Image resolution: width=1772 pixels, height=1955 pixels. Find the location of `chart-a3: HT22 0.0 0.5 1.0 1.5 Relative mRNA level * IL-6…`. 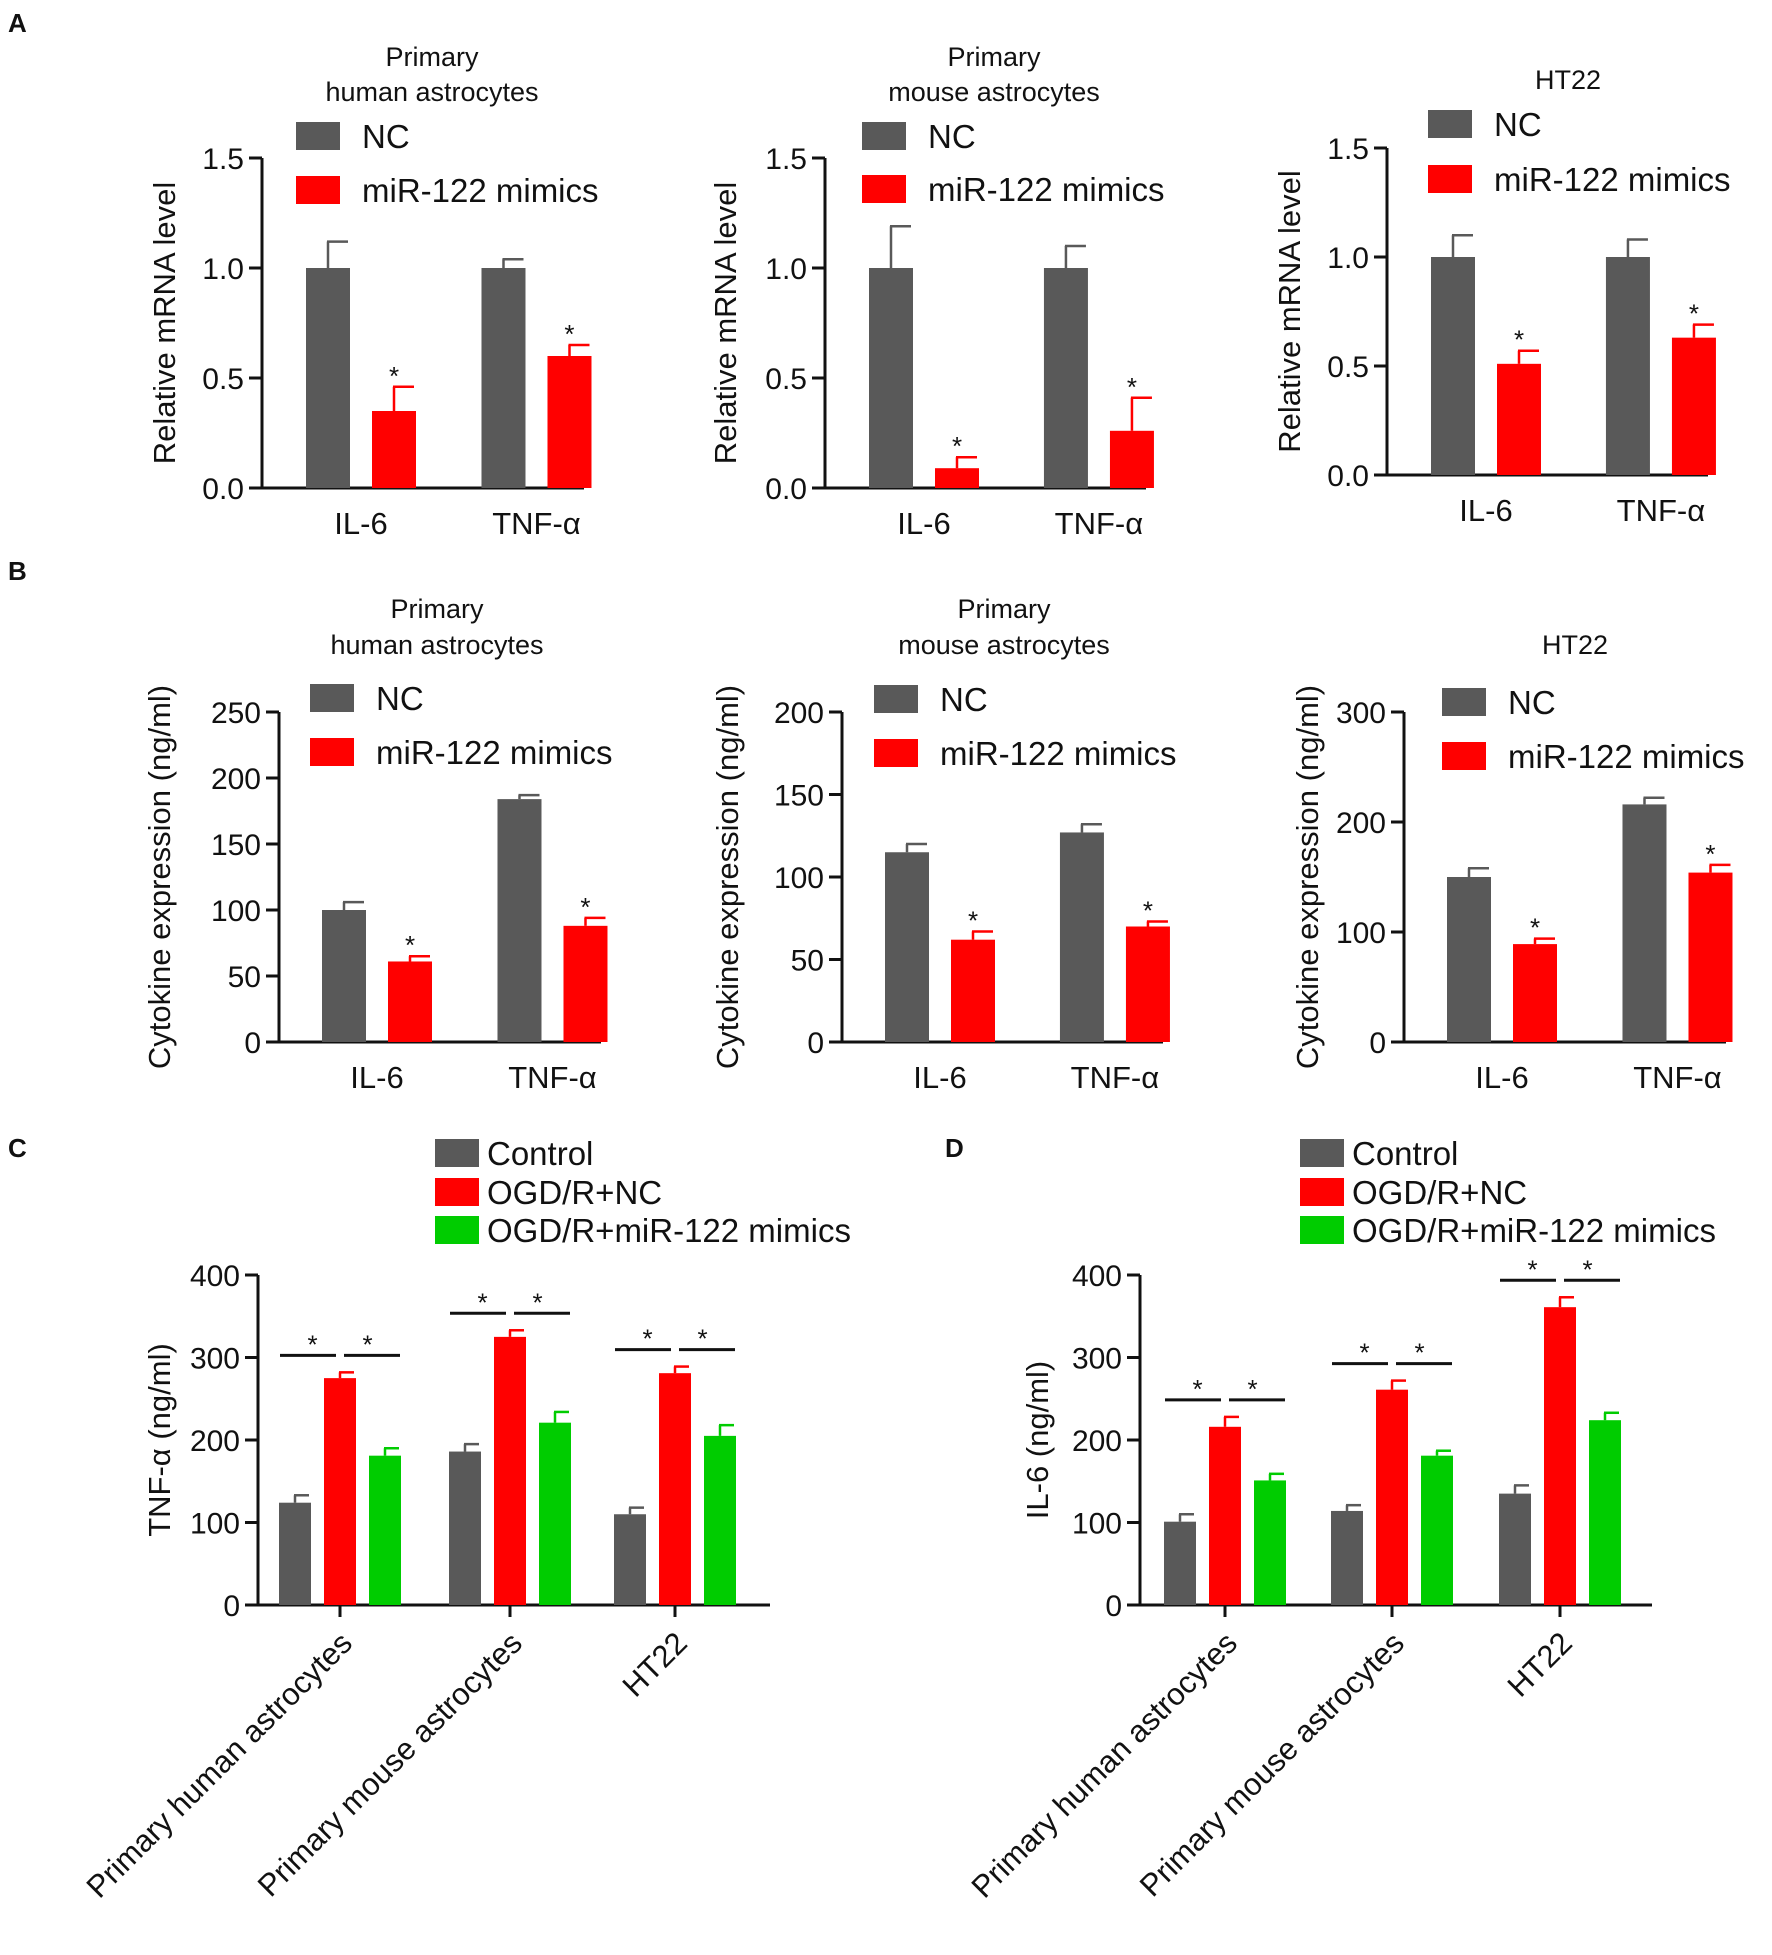

chart-a3: HT22 0.0 0.5 1.0 1.5 Relative mRNA level * IL-6… is located at coordinates (1501, 296).